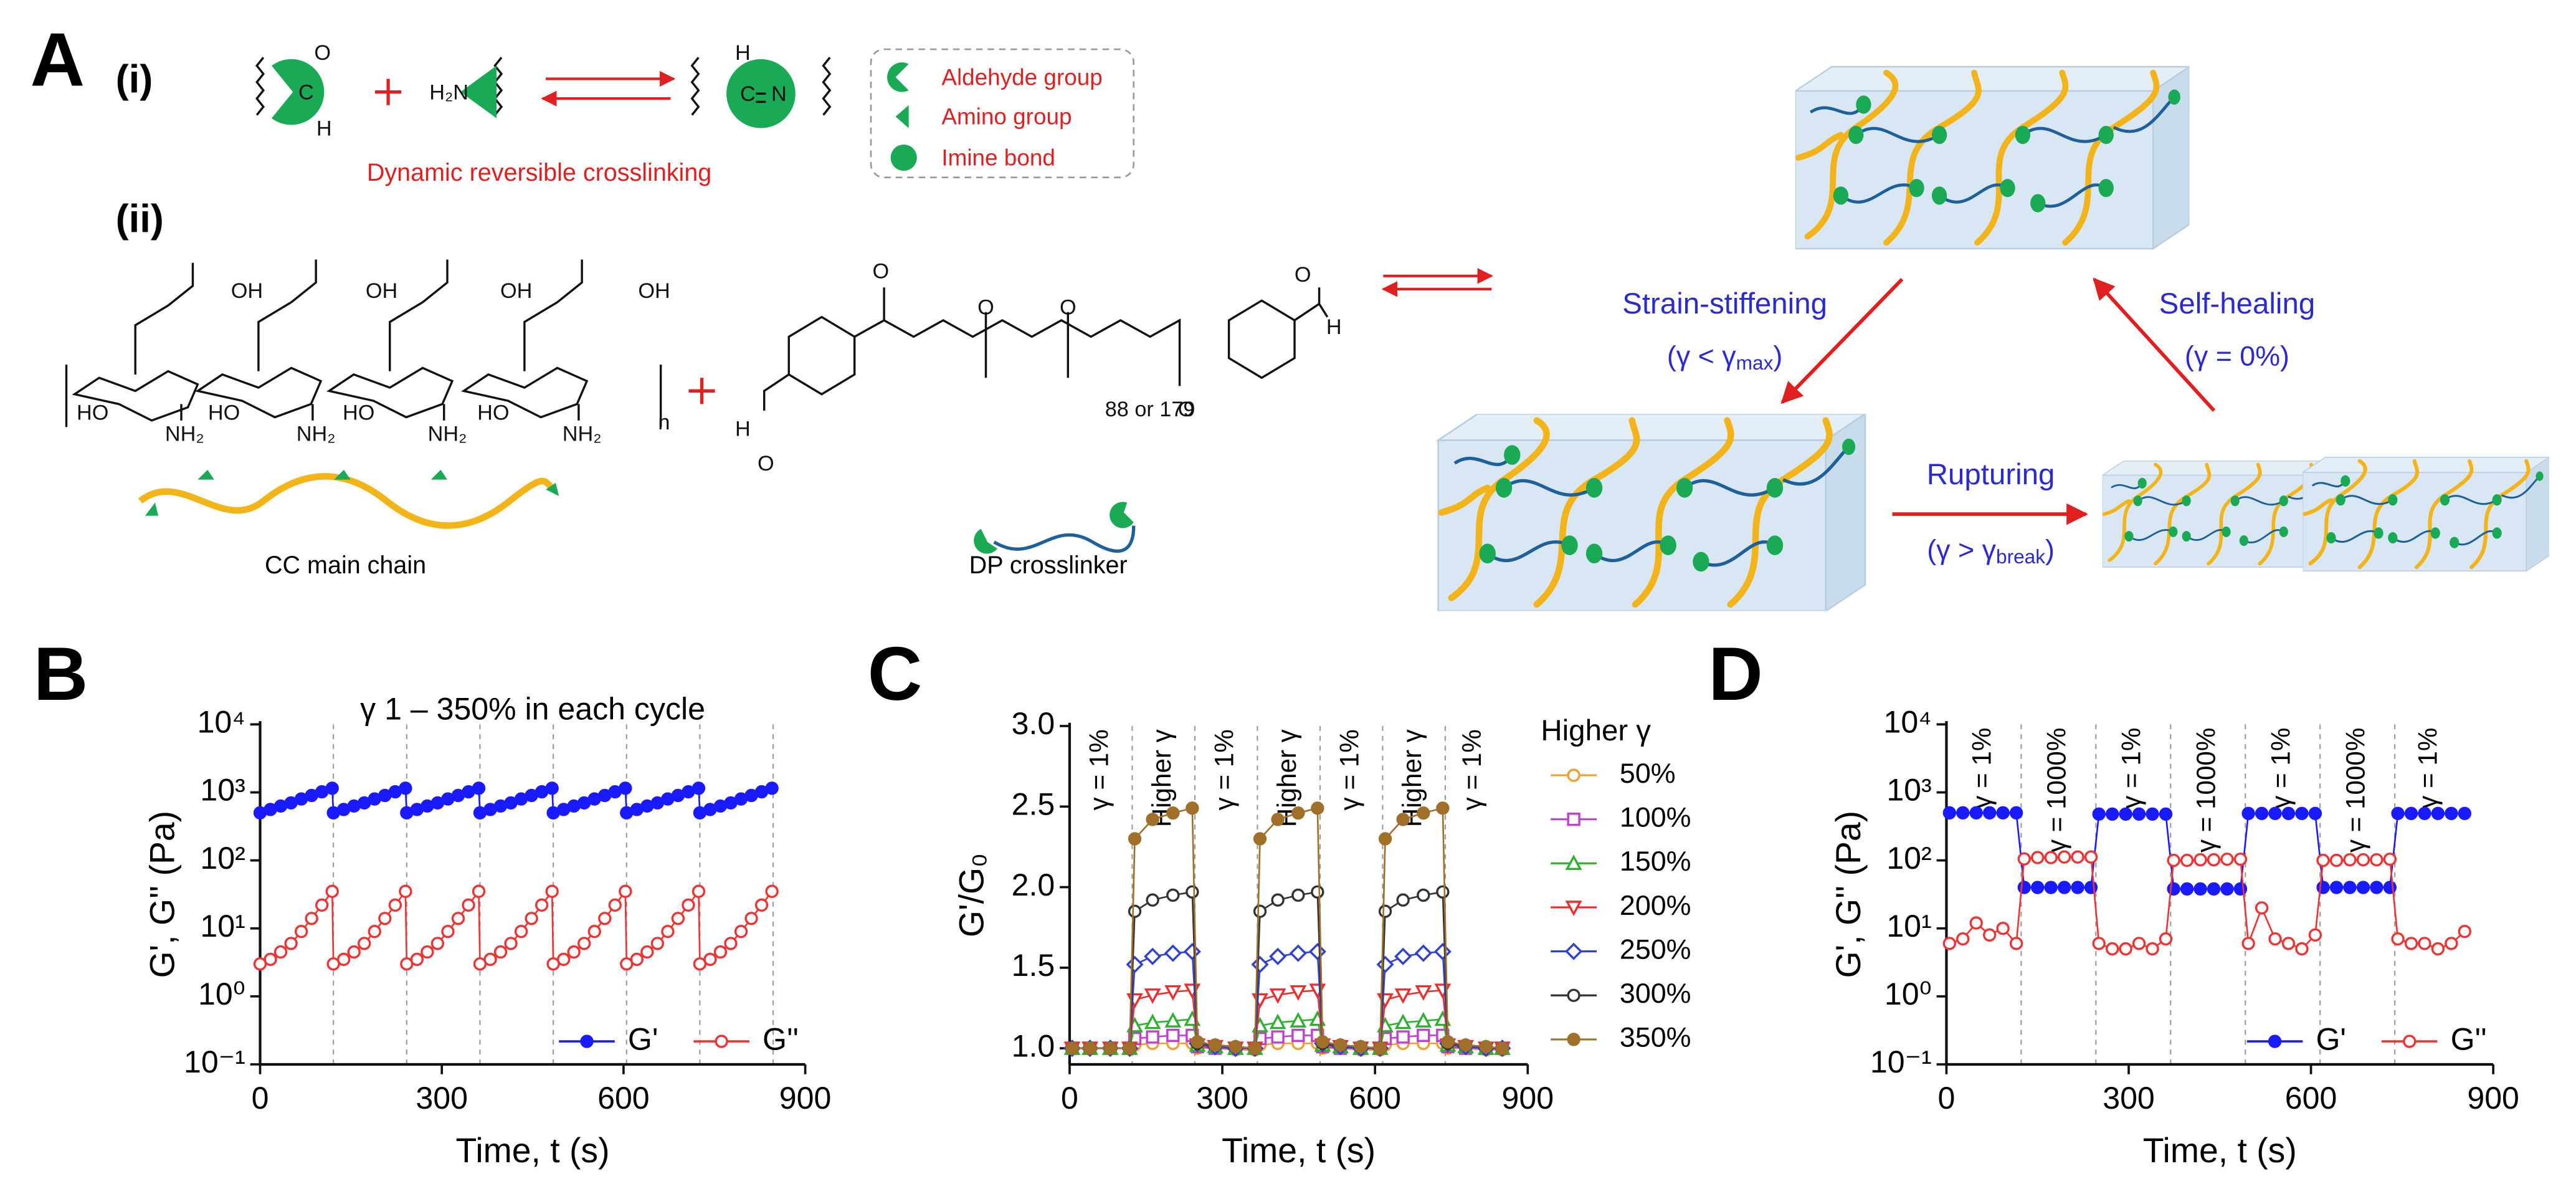 The width and height of the screenshot is (2576, 1204). I want to click on segment-label: γ = 1000%, so click(2056, 790).